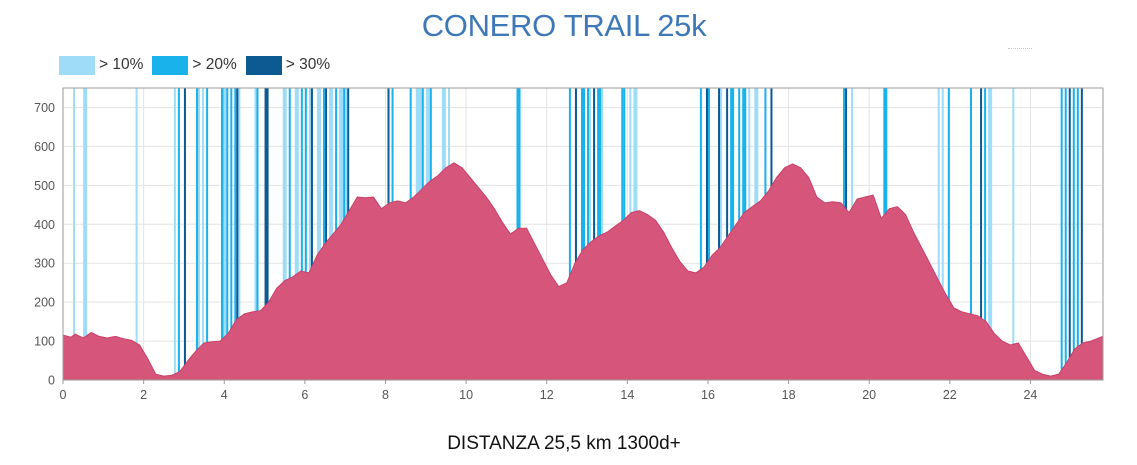 The height and width of the screenshot is (465, 1137). What do you see at coordinates (708, 395) in the screenshot?
I see `x-tick-label: 16` at bounding box center [708, 395].